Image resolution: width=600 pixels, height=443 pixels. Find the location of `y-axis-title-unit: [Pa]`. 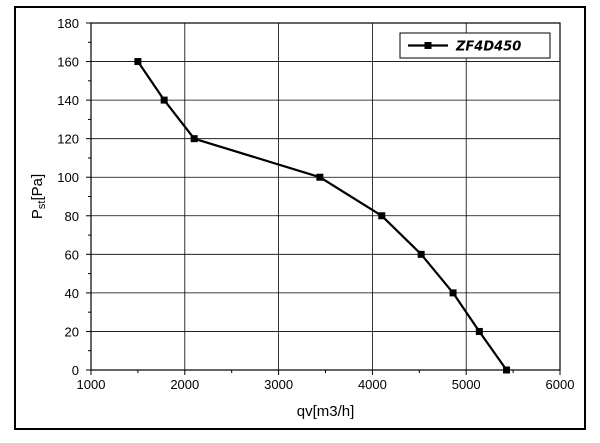

y-axis-title-unit: [Pa] is located at coordinates (37, 187).